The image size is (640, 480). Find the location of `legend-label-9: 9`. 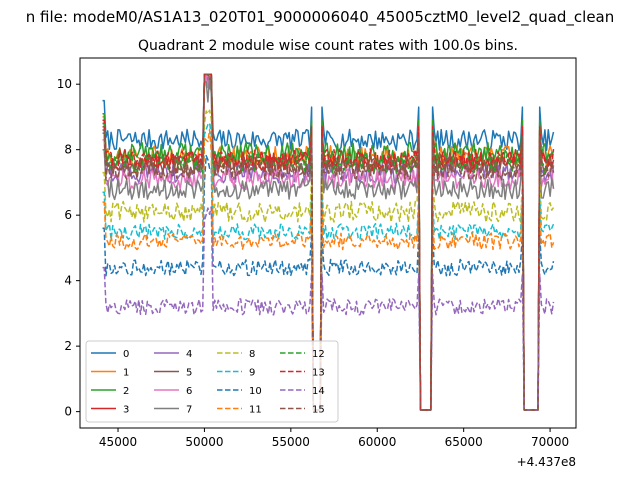

legend-label-9: 9 is located at coordinates (252, 373).